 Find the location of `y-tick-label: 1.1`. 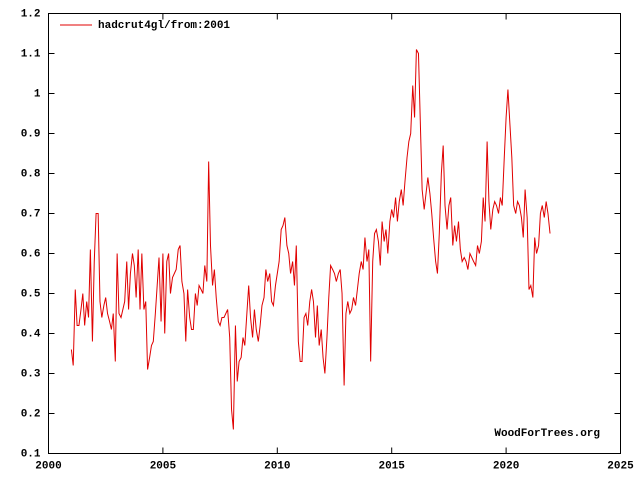

y-tick-label: 1.1 is located at coordinates (31, 54).